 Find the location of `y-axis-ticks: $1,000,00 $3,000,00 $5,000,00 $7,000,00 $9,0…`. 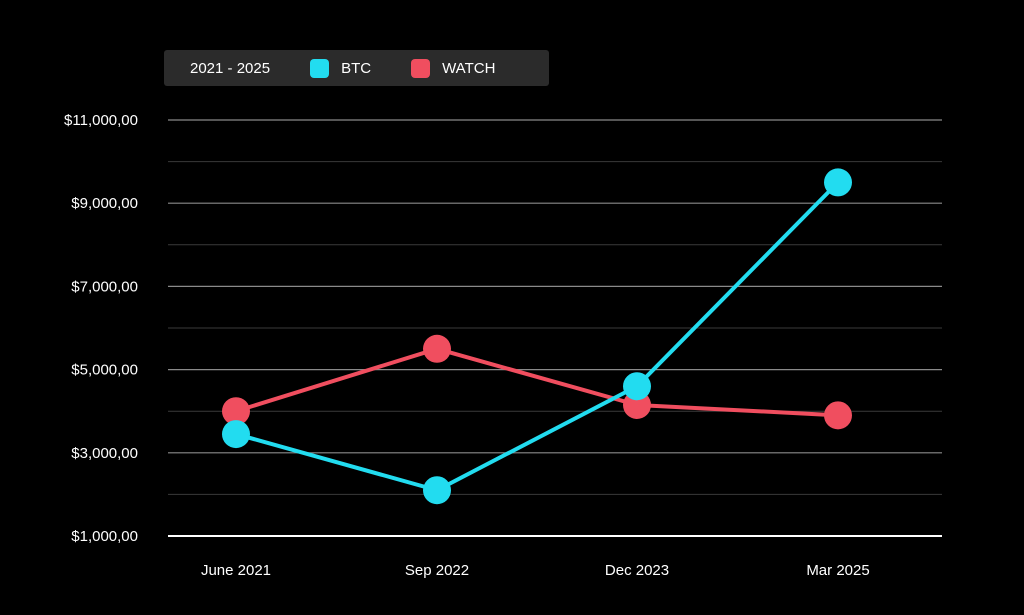

y-axis-ticks: $1,000,00 $3,000,00 $5,000,00 $7,000,00 $9,0… is located at coordinates (101, 328).